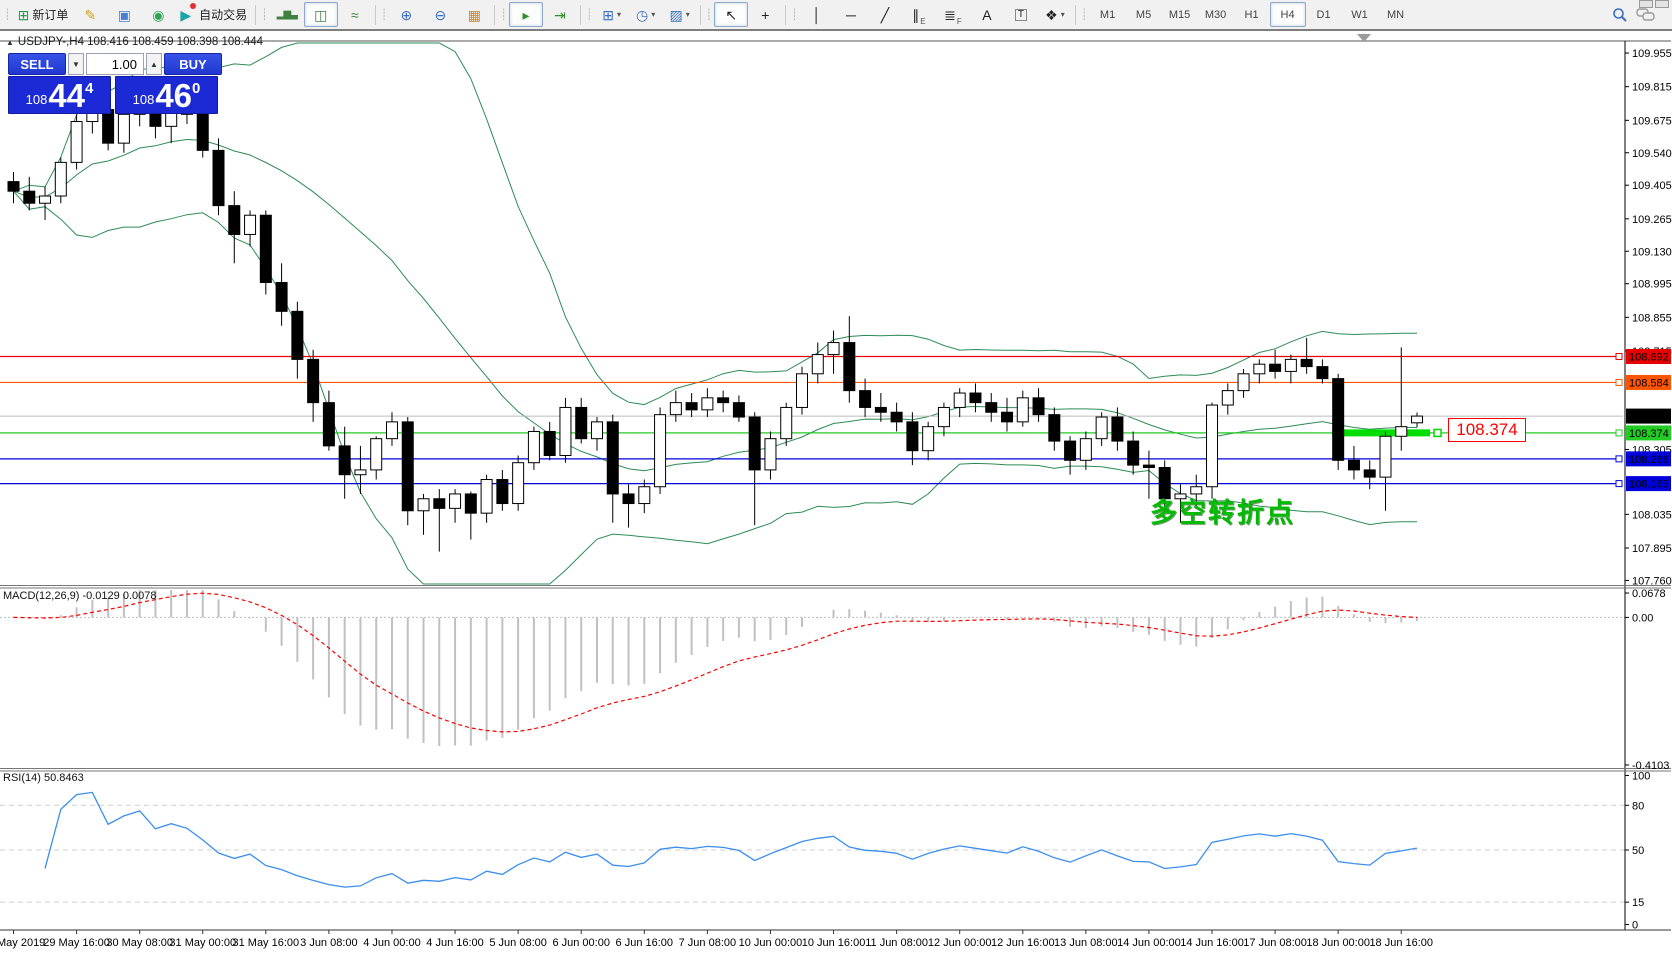 The image size is (1672, 953). I want to click on profiles-dropdown-icon: ▾, so click(653, 14).